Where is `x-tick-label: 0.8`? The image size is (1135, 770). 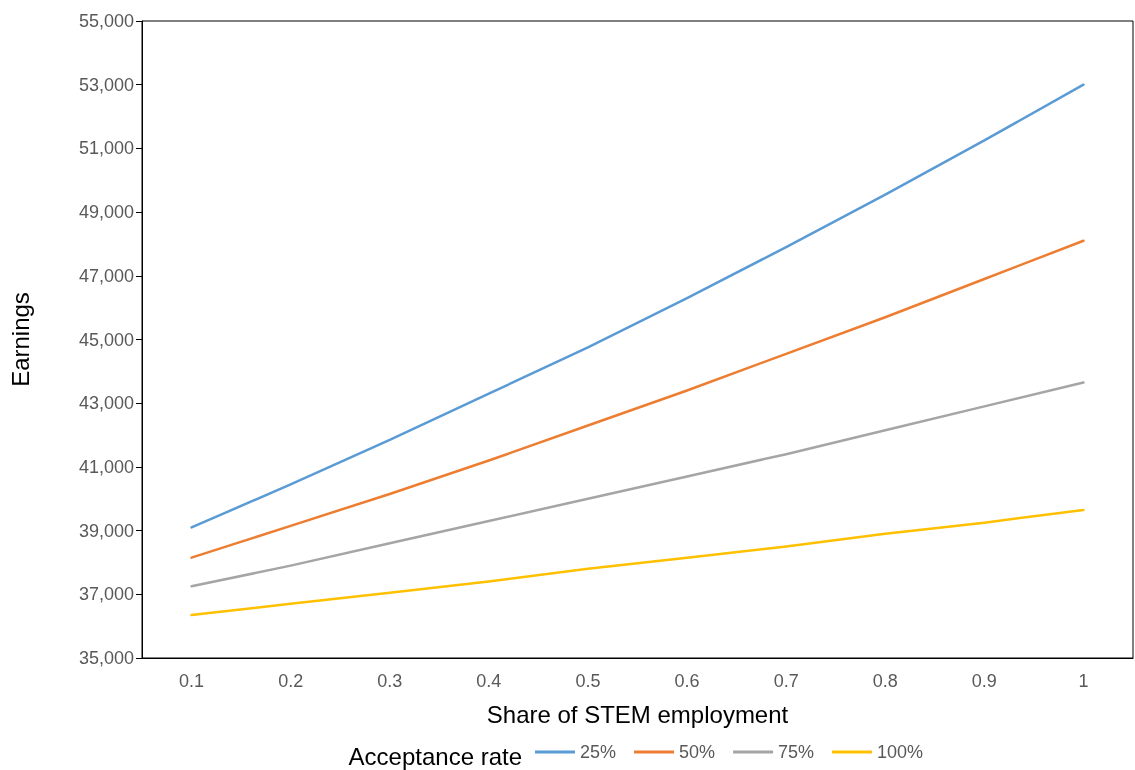 x-tick-label: 0.8 is located at coordinates (885, 681).